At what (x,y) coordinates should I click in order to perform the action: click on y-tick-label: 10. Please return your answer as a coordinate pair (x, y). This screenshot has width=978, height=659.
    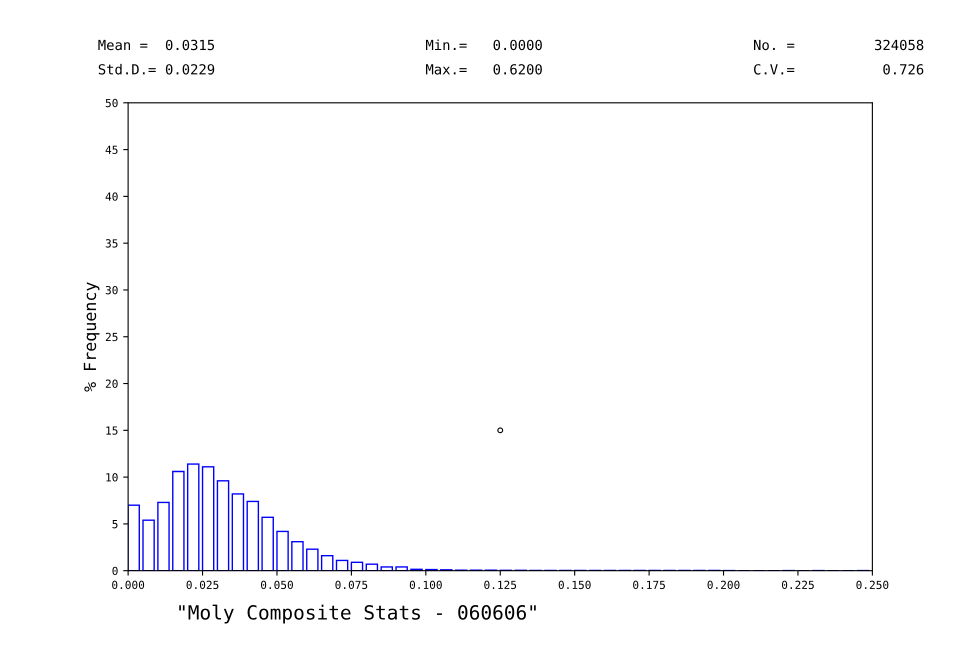
    Looking at the image, I should click on (112, 477).